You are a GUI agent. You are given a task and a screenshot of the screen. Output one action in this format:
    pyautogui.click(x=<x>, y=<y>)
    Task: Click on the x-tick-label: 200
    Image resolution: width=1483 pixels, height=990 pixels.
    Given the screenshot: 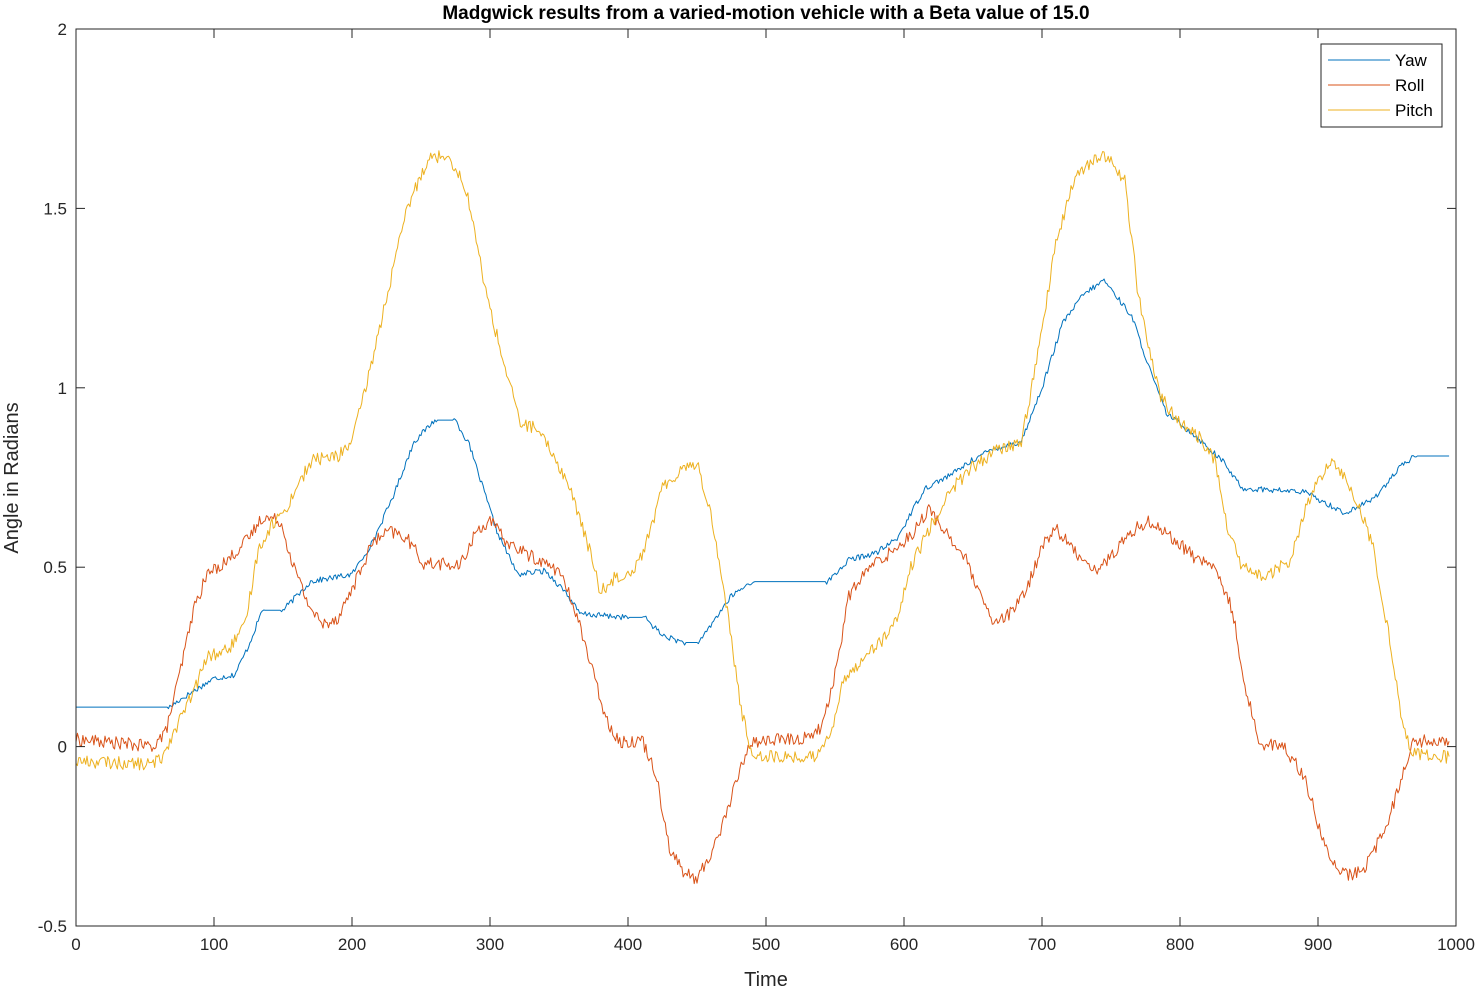 What is the action you would take?
    pyautogui.click(x=352, y=944)
    